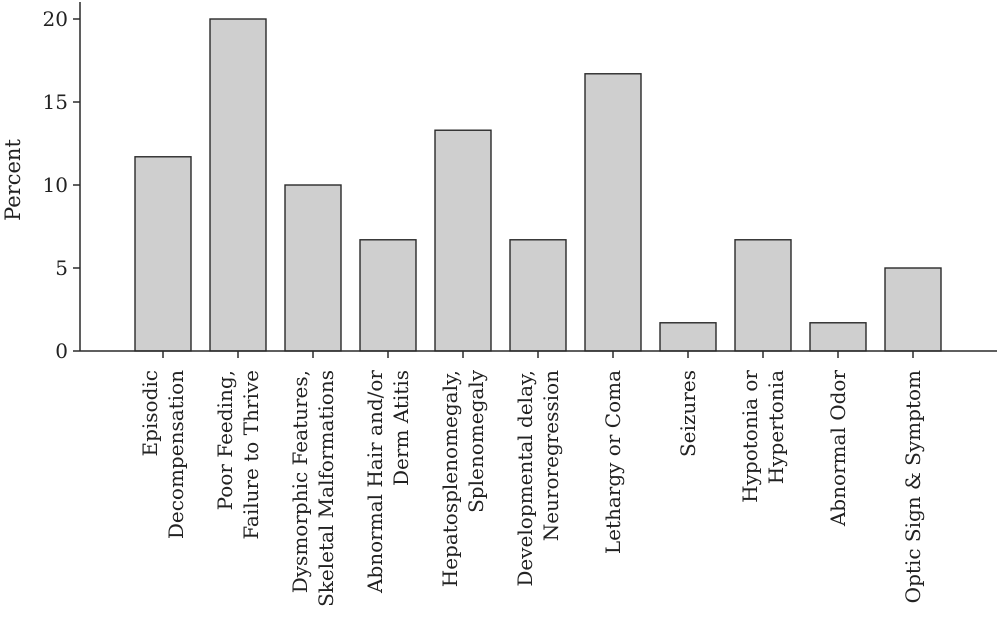  What do you see at coordinates (375, 482) in the screenshot?
I see `x-tick-label: Abnormal Hair and/or` at bounding box center [375, 482].